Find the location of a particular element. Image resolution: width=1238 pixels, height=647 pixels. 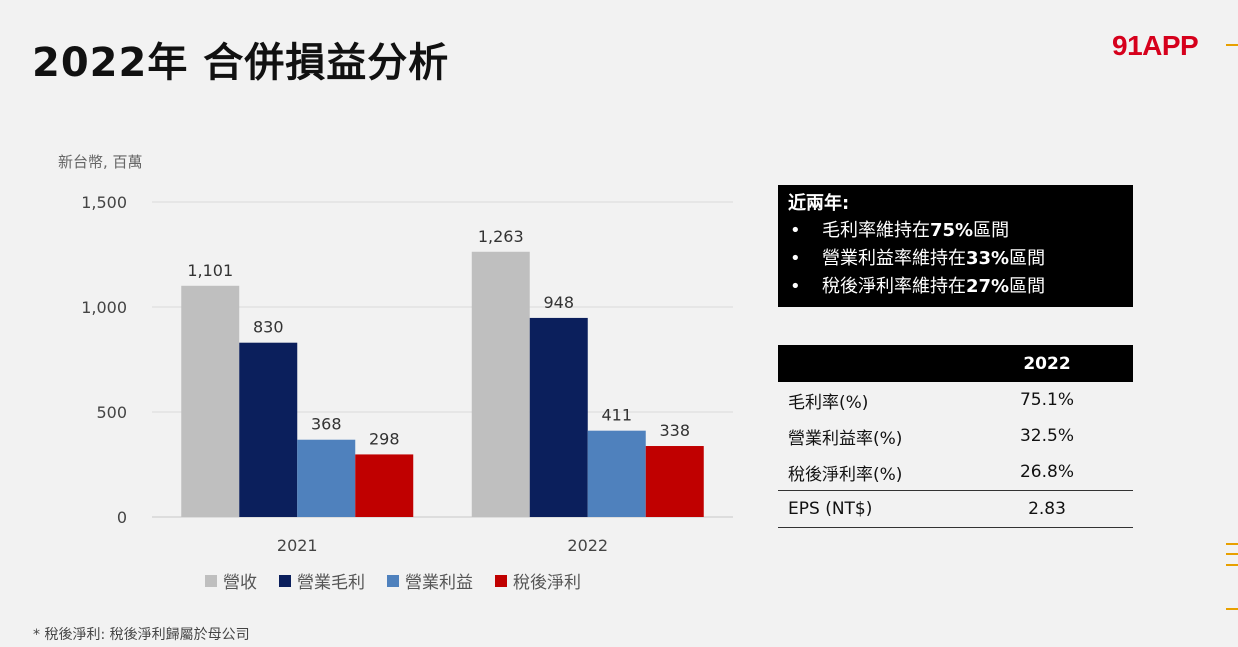

legend-item: 營業毛利 is located at coordinates (322, 580).